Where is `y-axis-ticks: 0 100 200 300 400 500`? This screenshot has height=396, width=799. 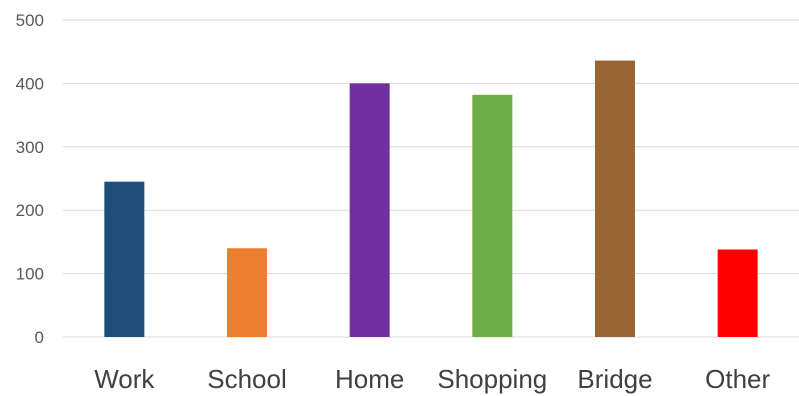
y-axis-ticks: 0 100 200 300 400 500 is located at coordinates (30, 179).